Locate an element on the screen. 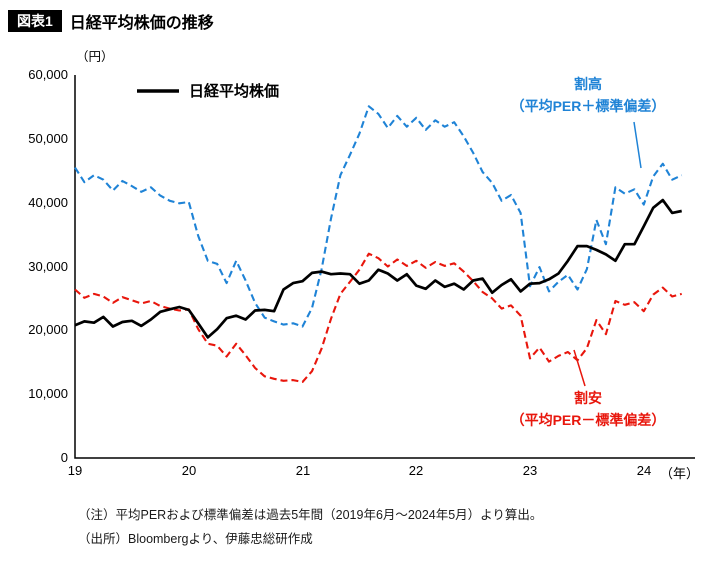 Image resolution: width=710 pixels, height=563 pixels. x-tick-label: 23 is located at coordinates (530, 470).